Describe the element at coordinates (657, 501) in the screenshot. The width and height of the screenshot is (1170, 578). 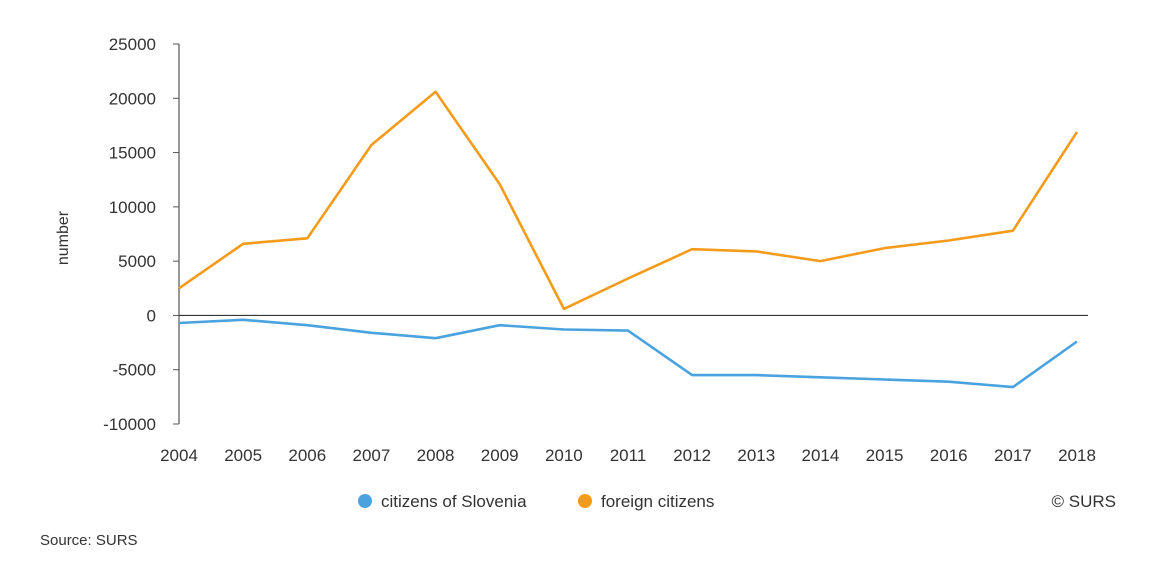
I see `legend-label-foreign-citizens: foreign citizens` at that location.